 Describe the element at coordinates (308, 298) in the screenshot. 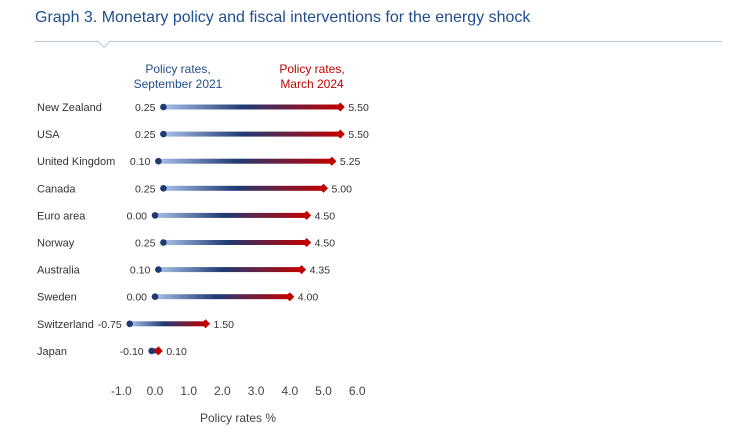

I see `end-value-label: 4.00` at that location.